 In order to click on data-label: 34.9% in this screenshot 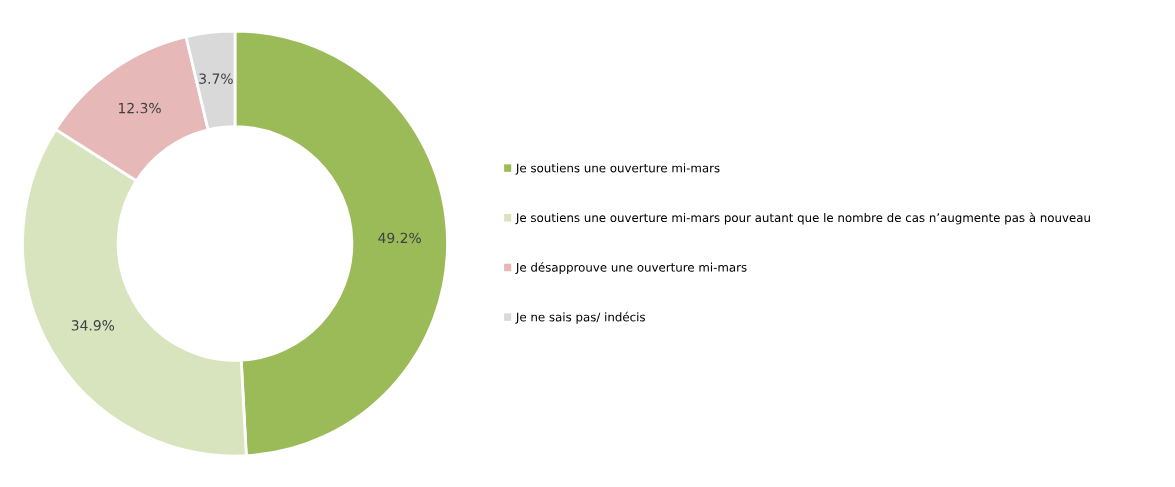, I will do `click(93, 325)`.